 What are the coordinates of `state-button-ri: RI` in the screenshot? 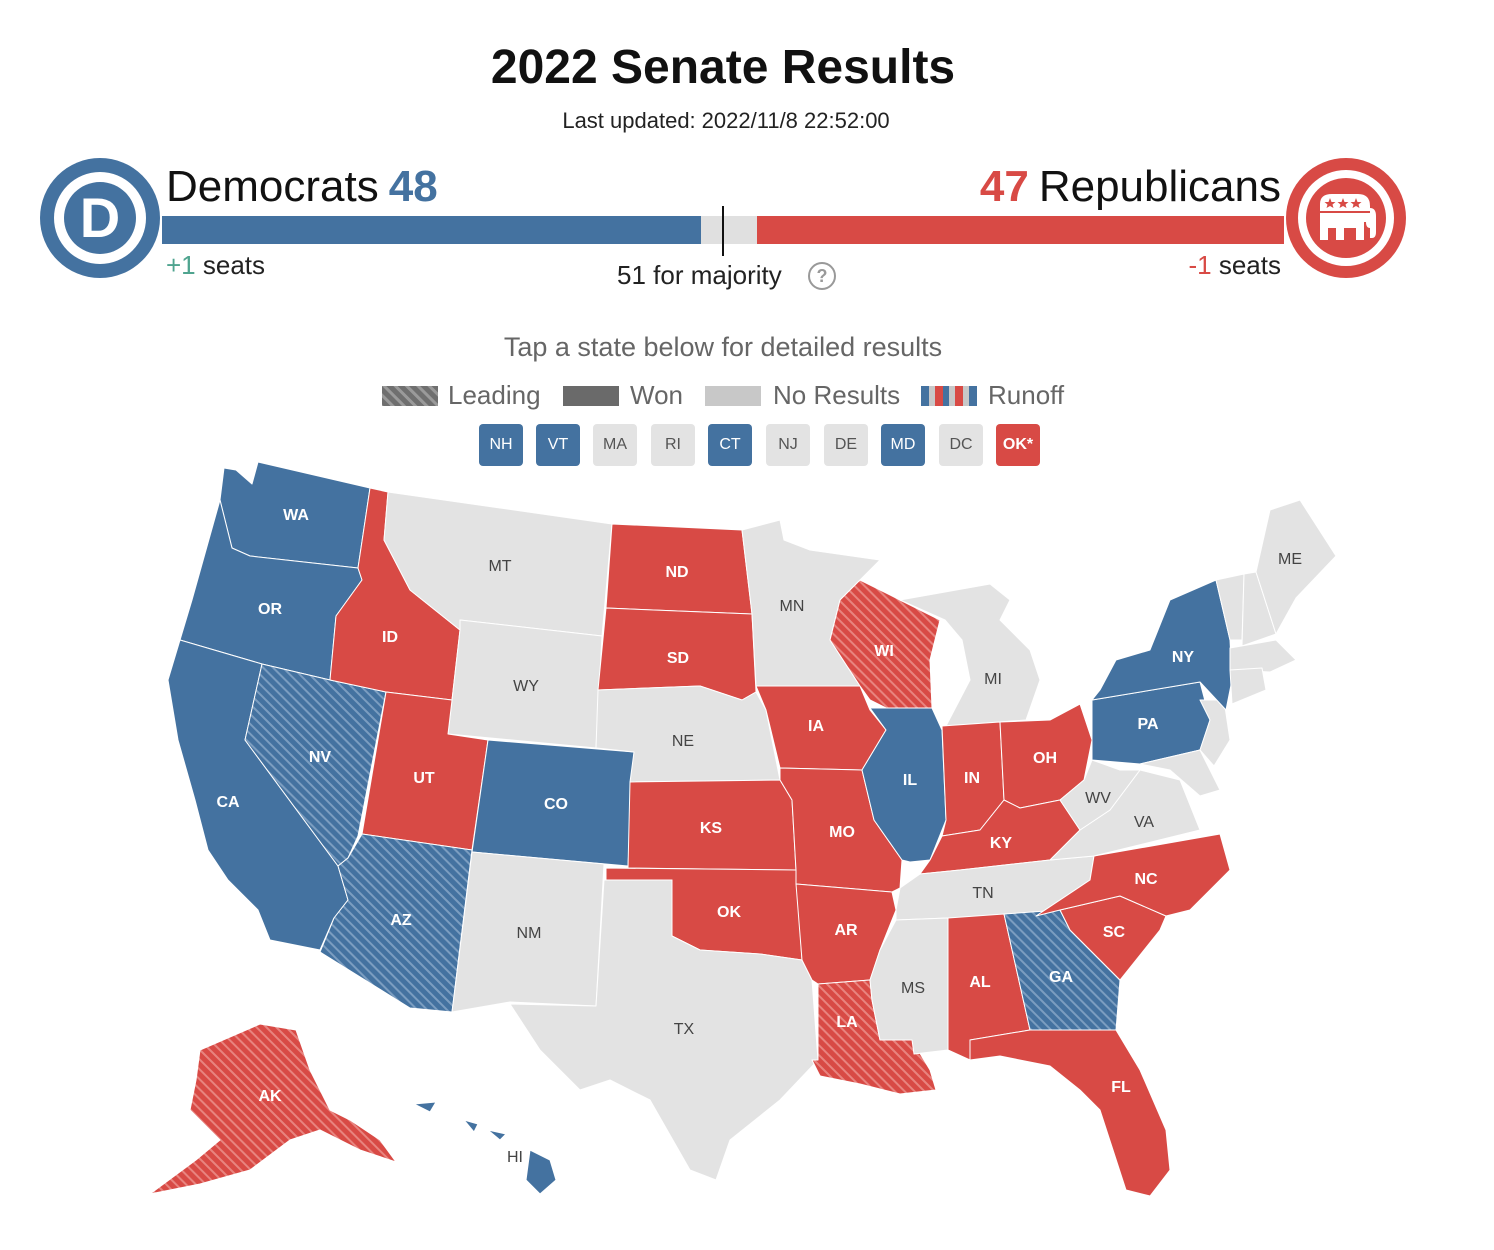 It's located at (673, 445).